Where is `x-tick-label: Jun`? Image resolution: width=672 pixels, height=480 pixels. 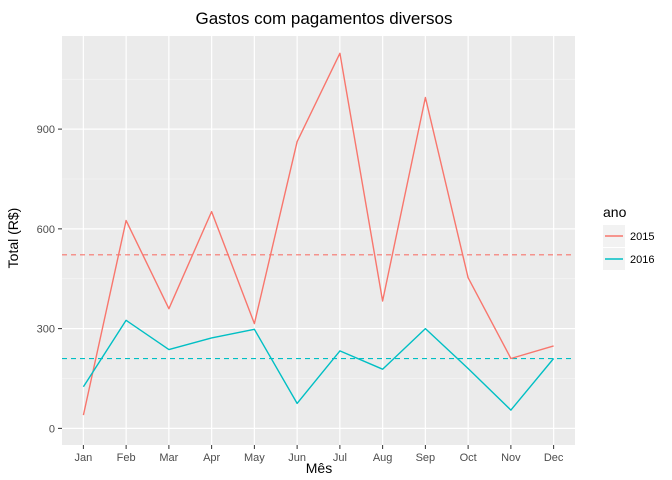 x-tick-label: Jun is located at coordinates (297, 458).